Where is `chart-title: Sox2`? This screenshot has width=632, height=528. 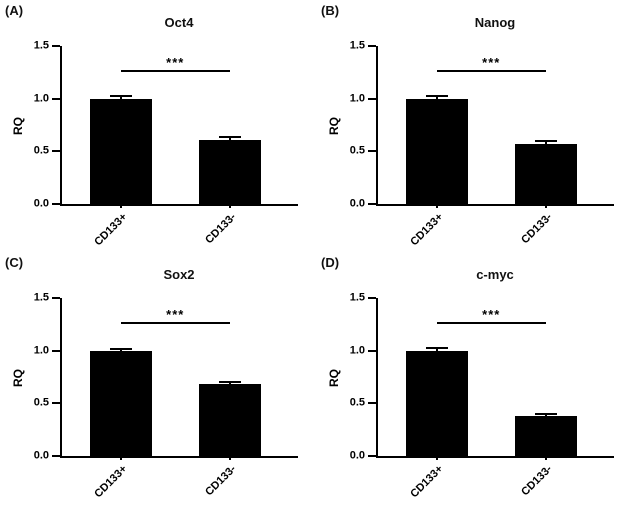 chart-title: Sox2 is located at coordinates (179, 274).